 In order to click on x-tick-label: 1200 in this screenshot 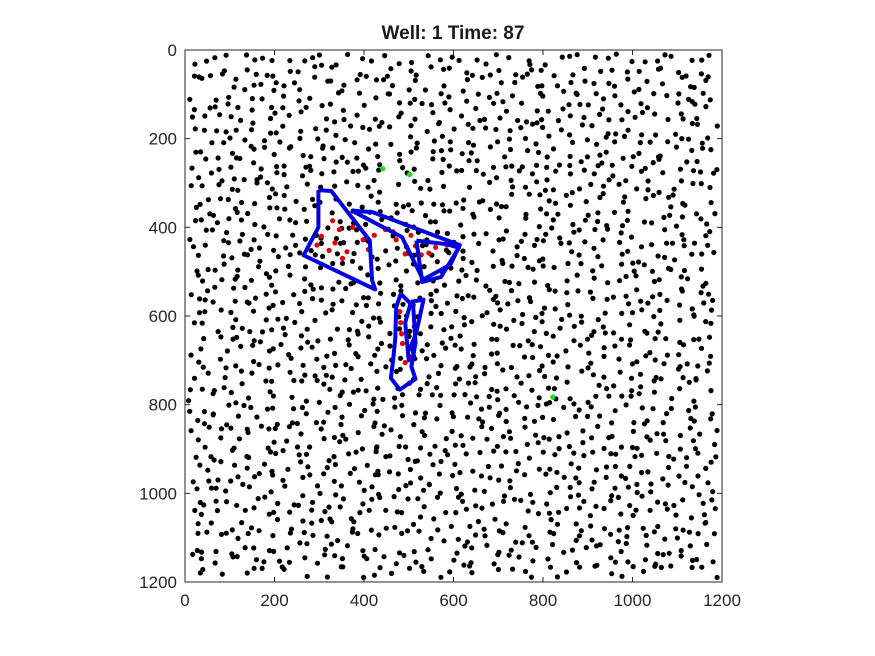, I will do `click(722, 600)`.